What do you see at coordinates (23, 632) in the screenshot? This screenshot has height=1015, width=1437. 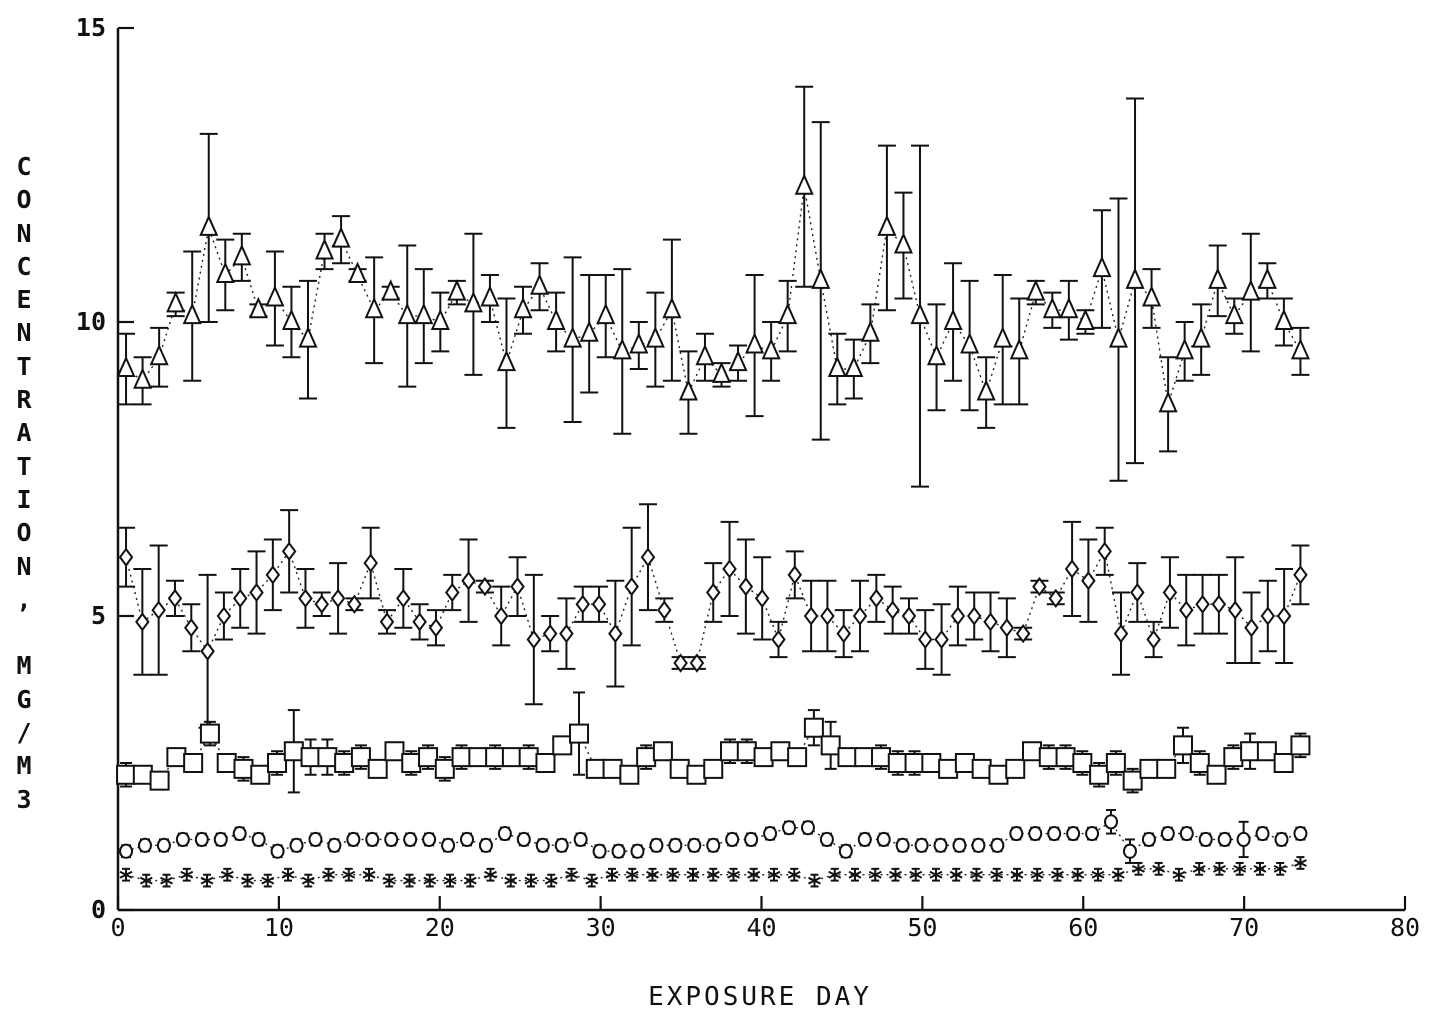 I see `y-axis-label-char` at bounding box center [23, 632].